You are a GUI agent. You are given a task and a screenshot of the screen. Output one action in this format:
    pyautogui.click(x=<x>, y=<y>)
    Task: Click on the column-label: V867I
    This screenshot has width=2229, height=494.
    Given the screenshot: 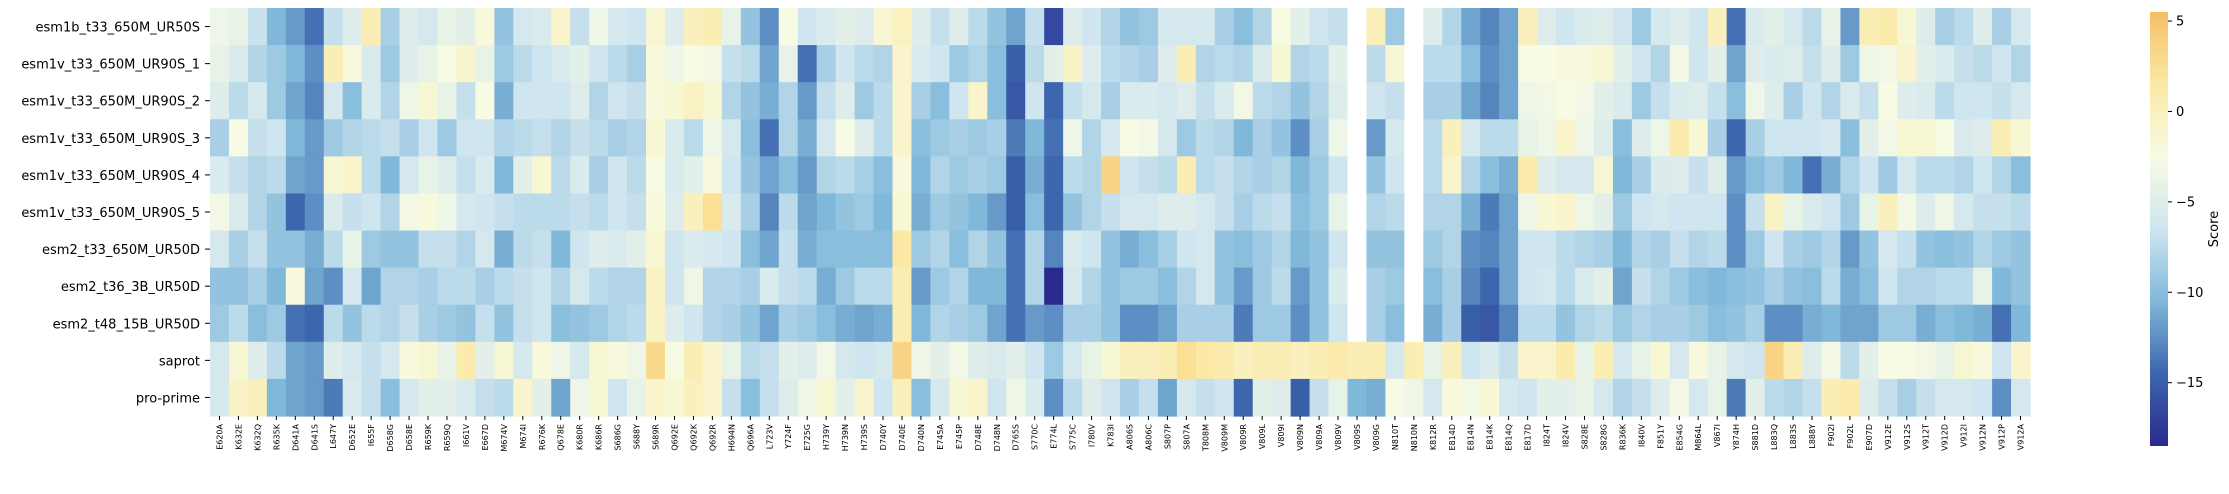 What is the action you would take?
    pyautogui.click(x=1717, y=435)
    